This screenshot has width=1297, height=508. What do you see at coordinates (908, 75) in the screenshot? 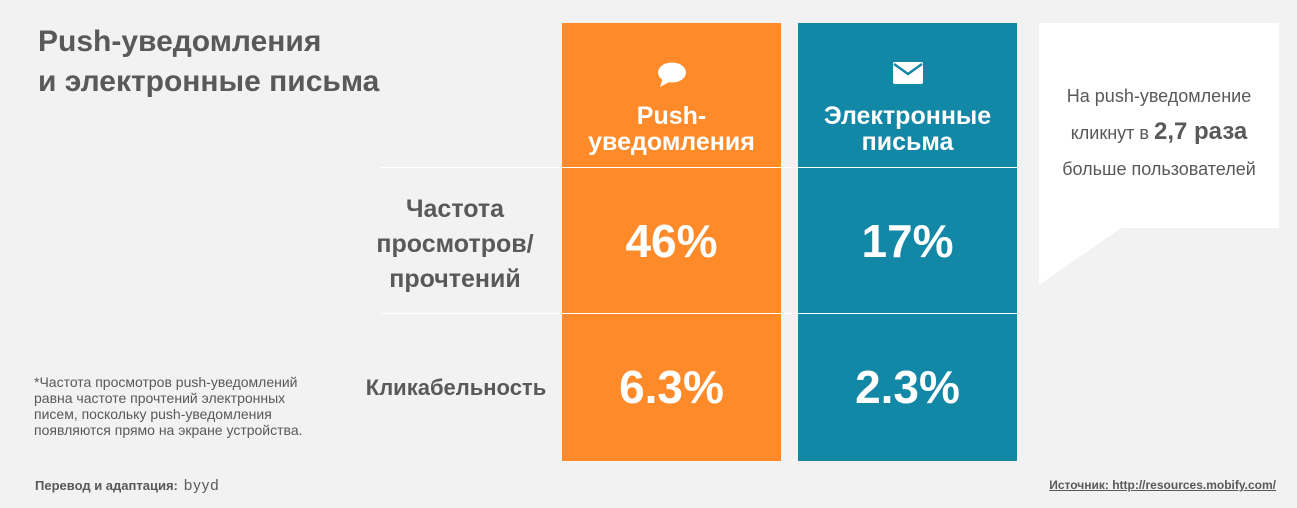
I see `envelope-icon` at bounding box center [908, 75].